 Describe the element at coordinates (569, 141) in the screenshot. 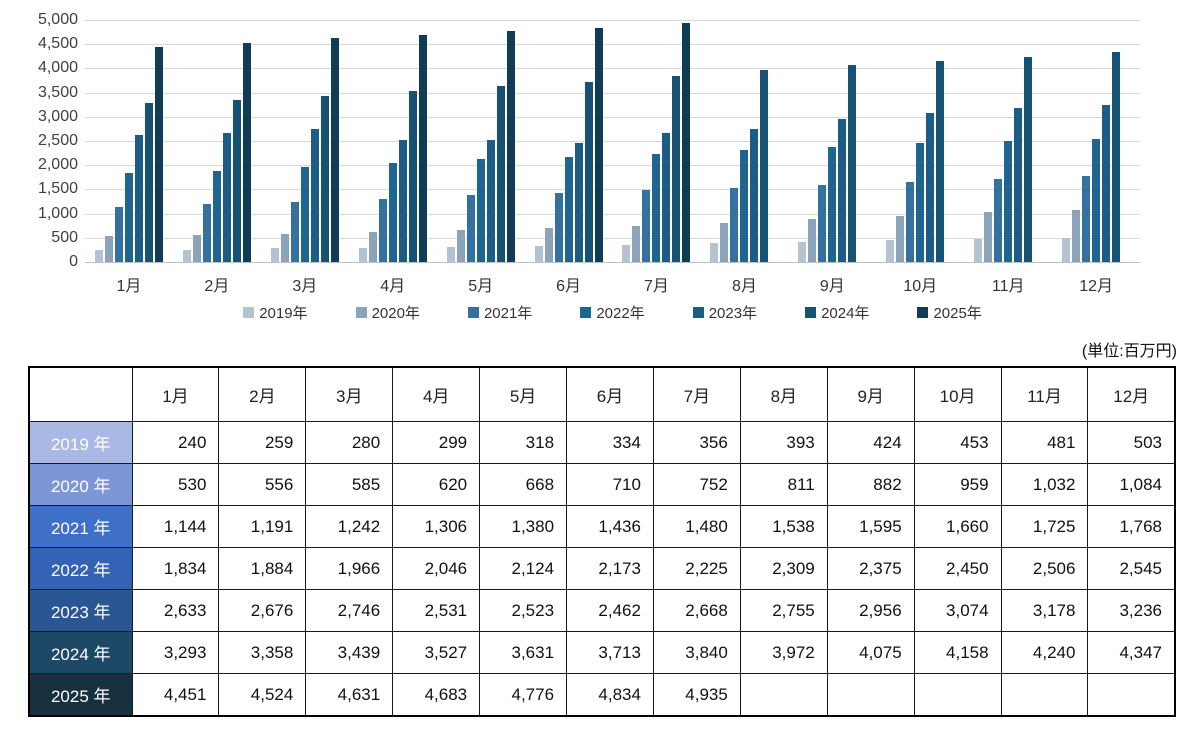

I see `bar-group-6月` at that location.